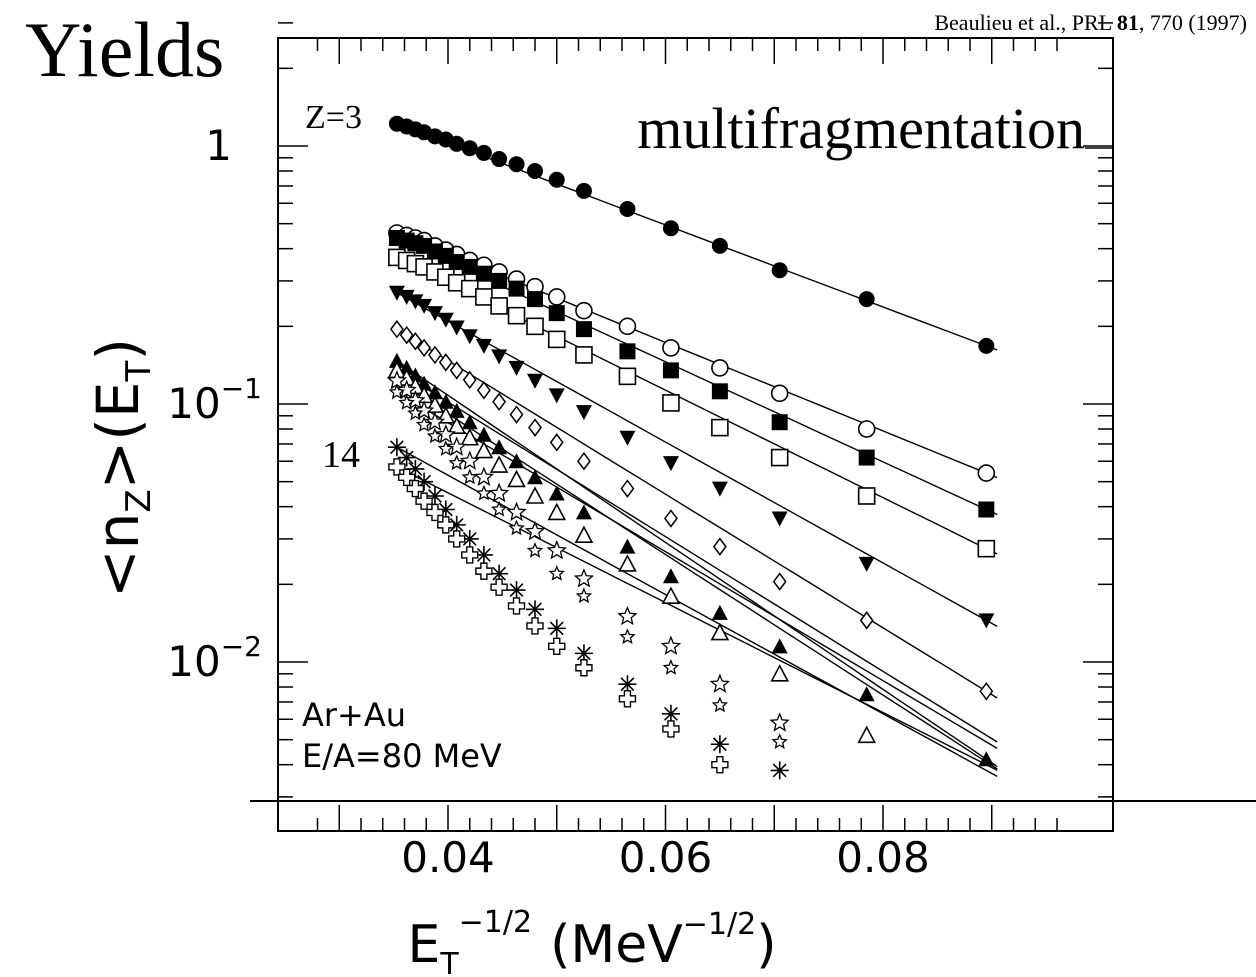  I want to click on slide-title: Yields, so click(124, 49).